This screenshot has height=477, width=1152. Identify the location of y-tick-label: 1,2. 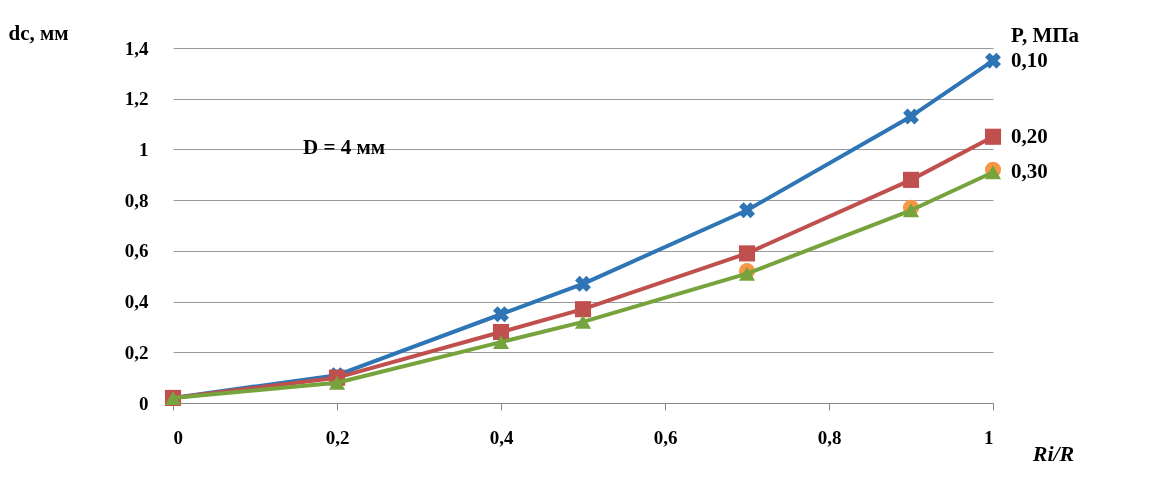
(136, 99).